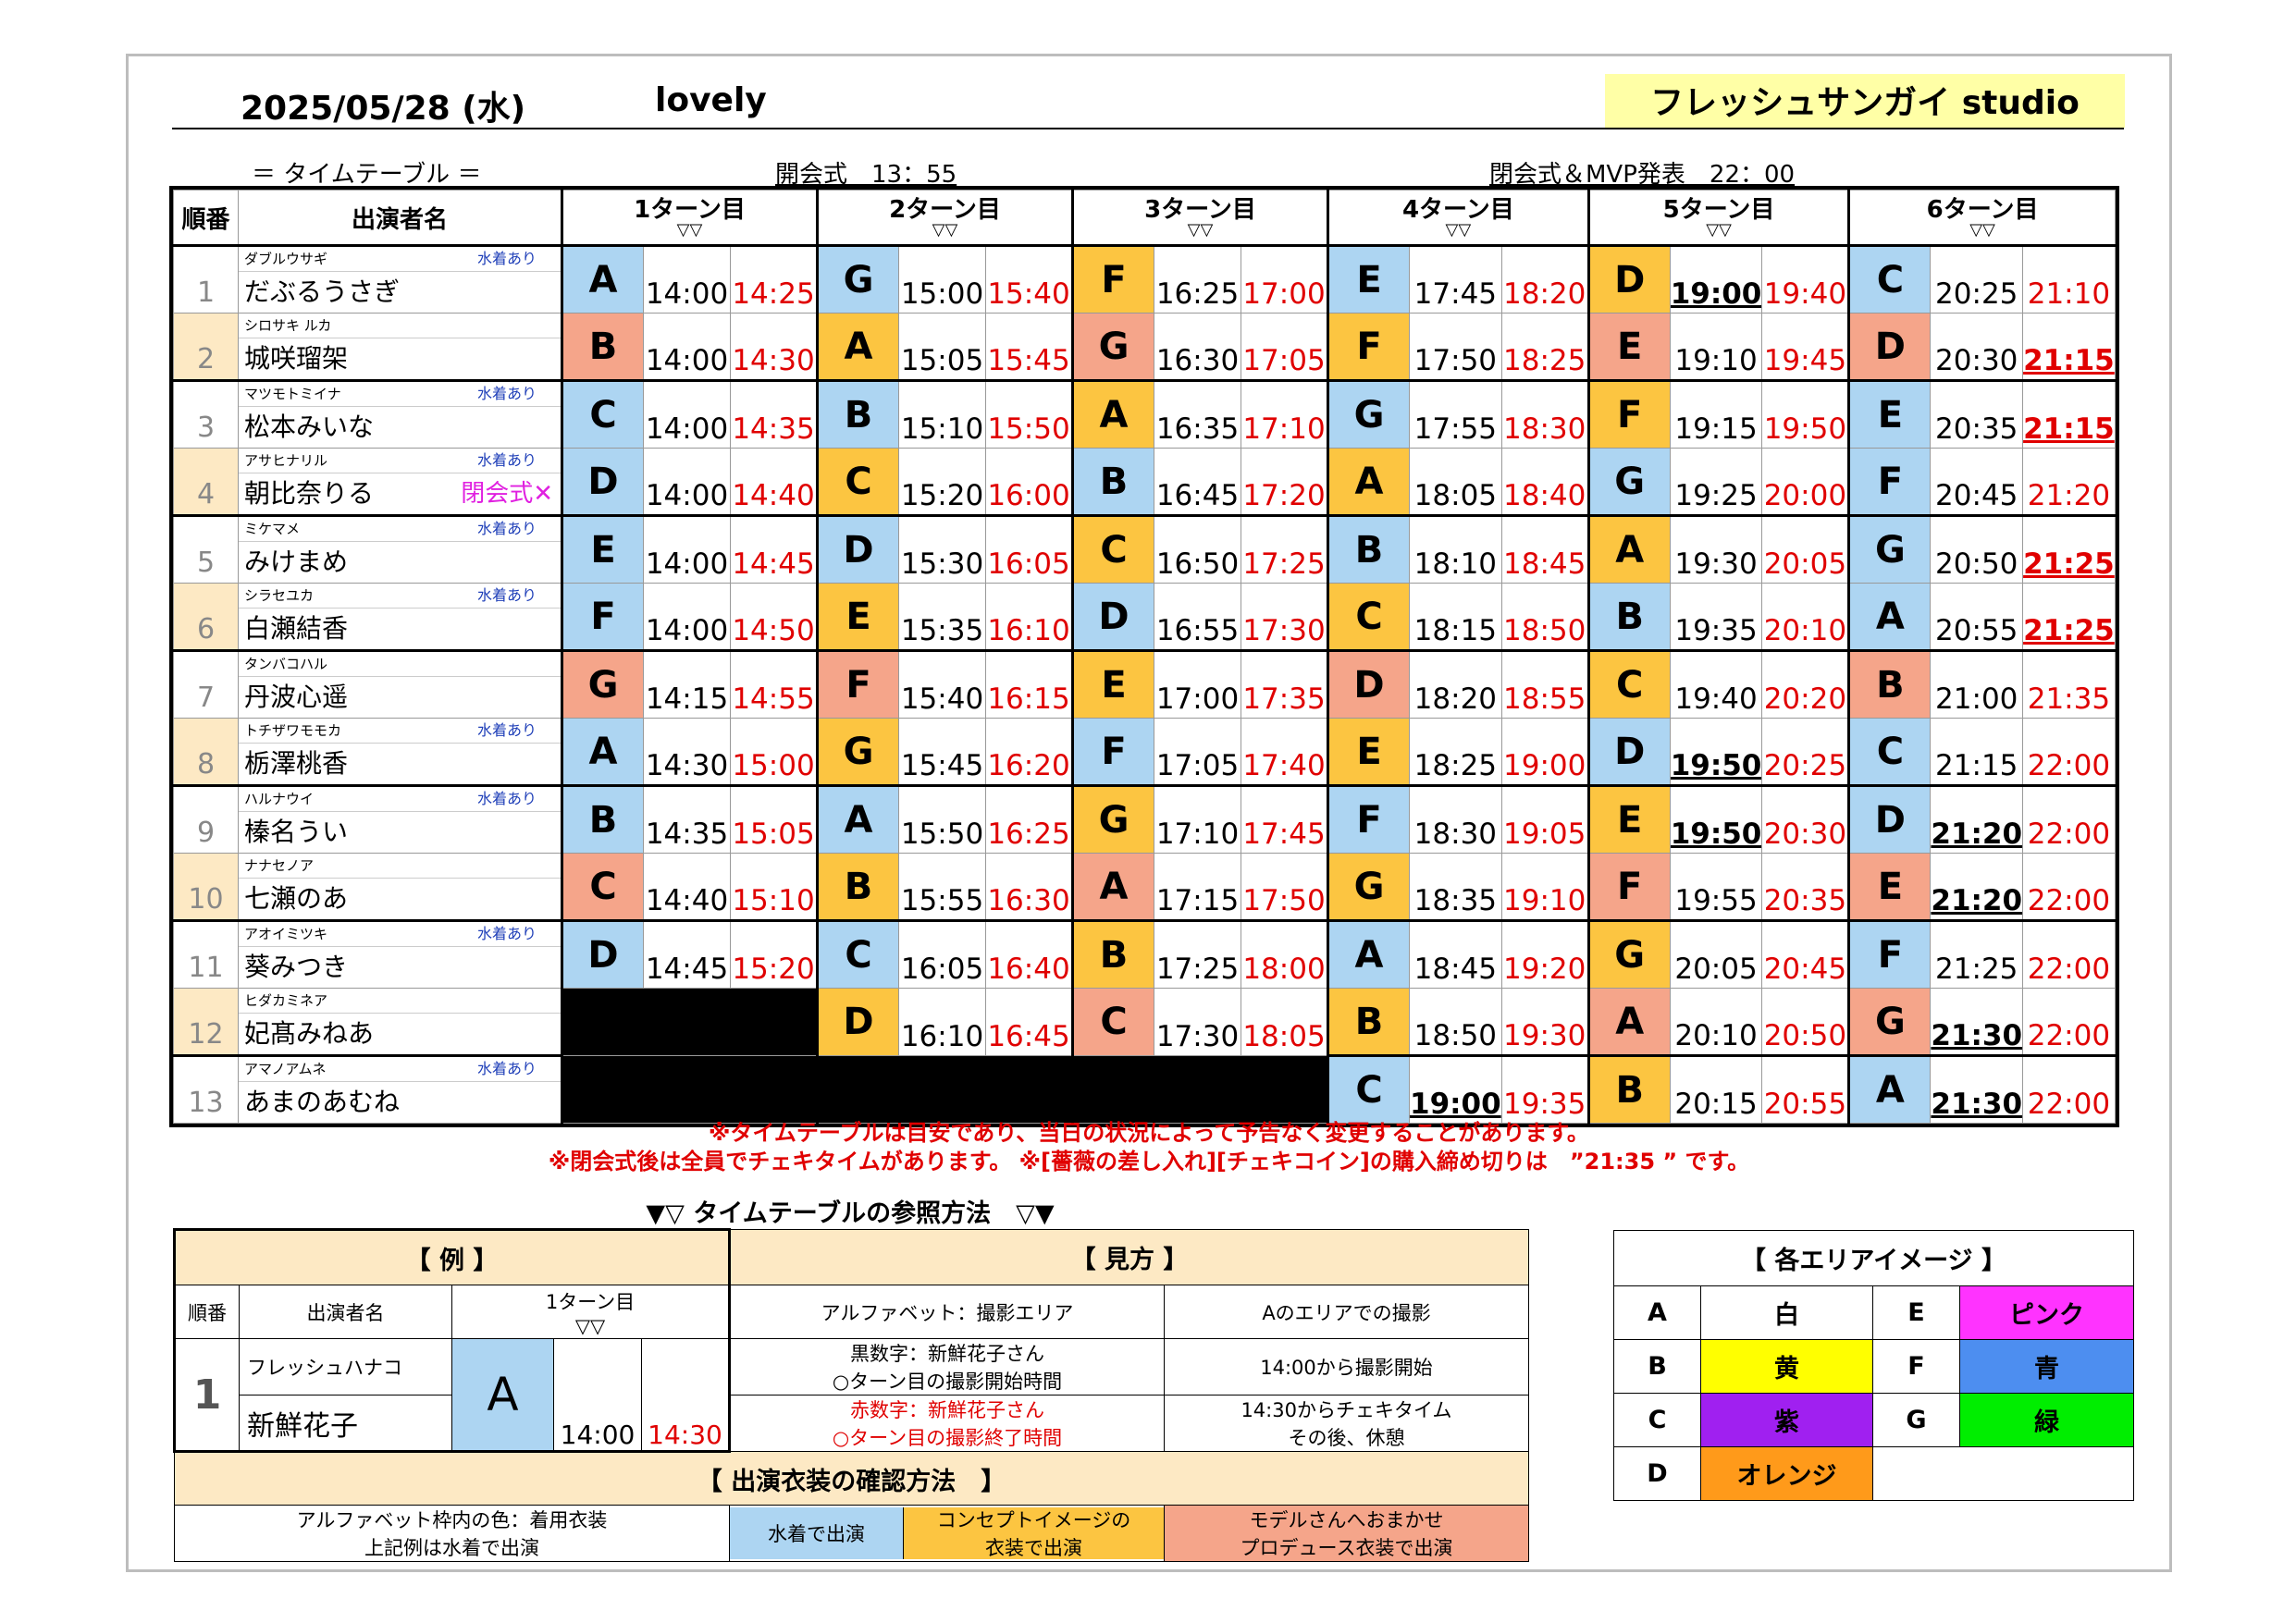 The image size is (2296, 1623). What do you see at coordinates (206, 549) in the screenshot?
I see `row-number: 5` at bounding box center [206, 549].